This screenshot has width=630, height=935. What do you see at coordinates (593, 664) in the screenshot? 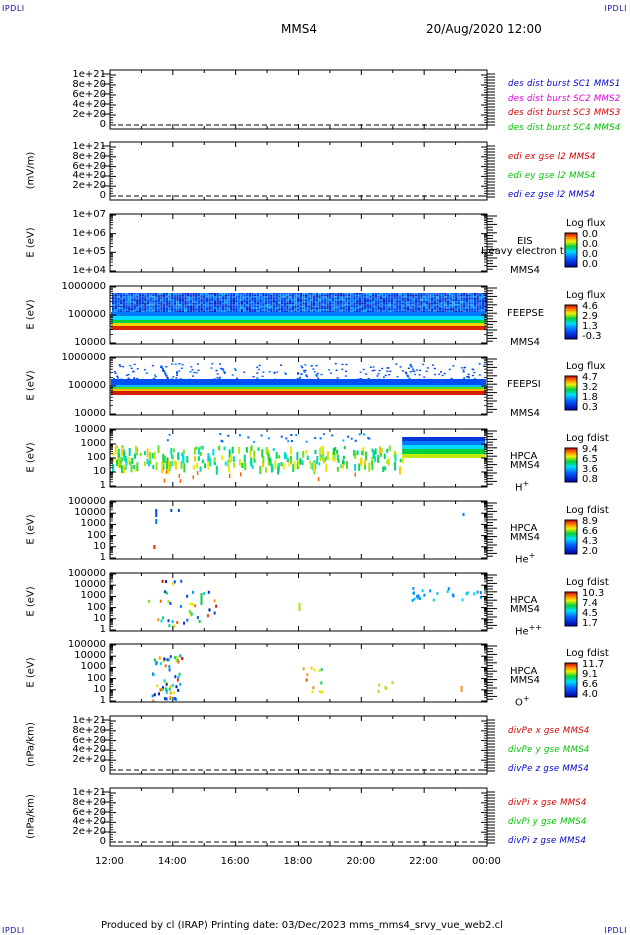
I see `colorbar-value: 11.7` at bounding box center [593, 664].